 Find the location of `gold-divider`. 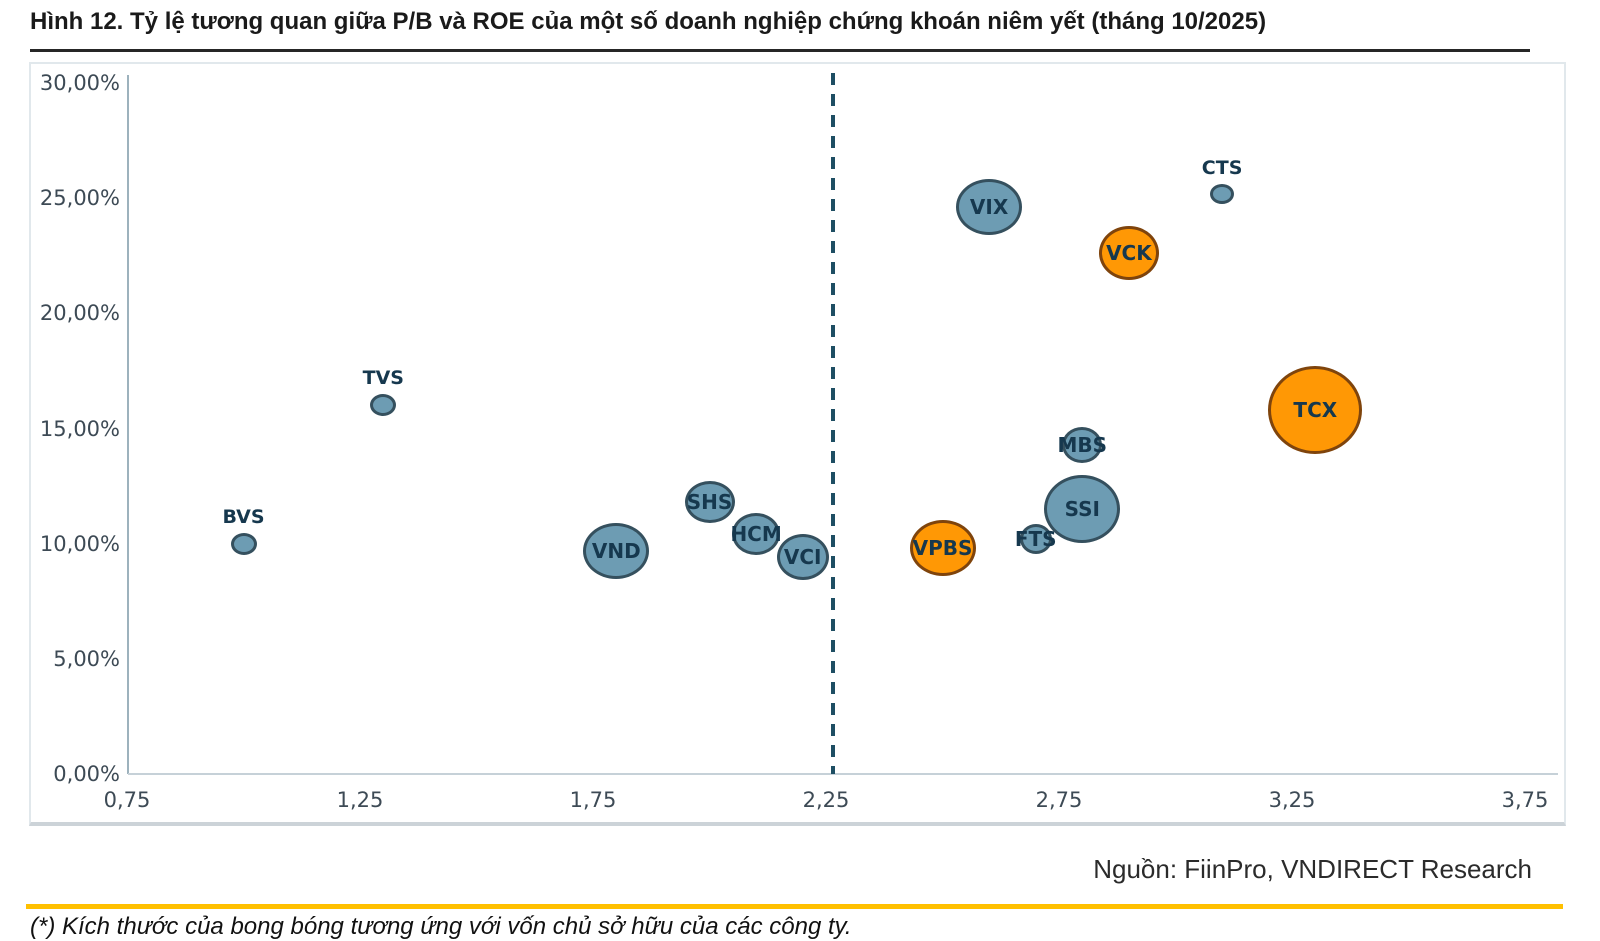

gold-divider is located at coordinates (794, 906).